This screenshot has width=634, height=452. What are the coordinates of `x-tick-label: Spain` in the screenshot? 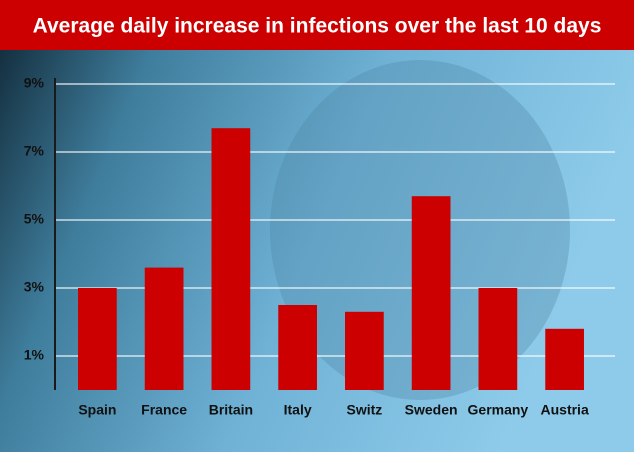 It's located at (97, 410).